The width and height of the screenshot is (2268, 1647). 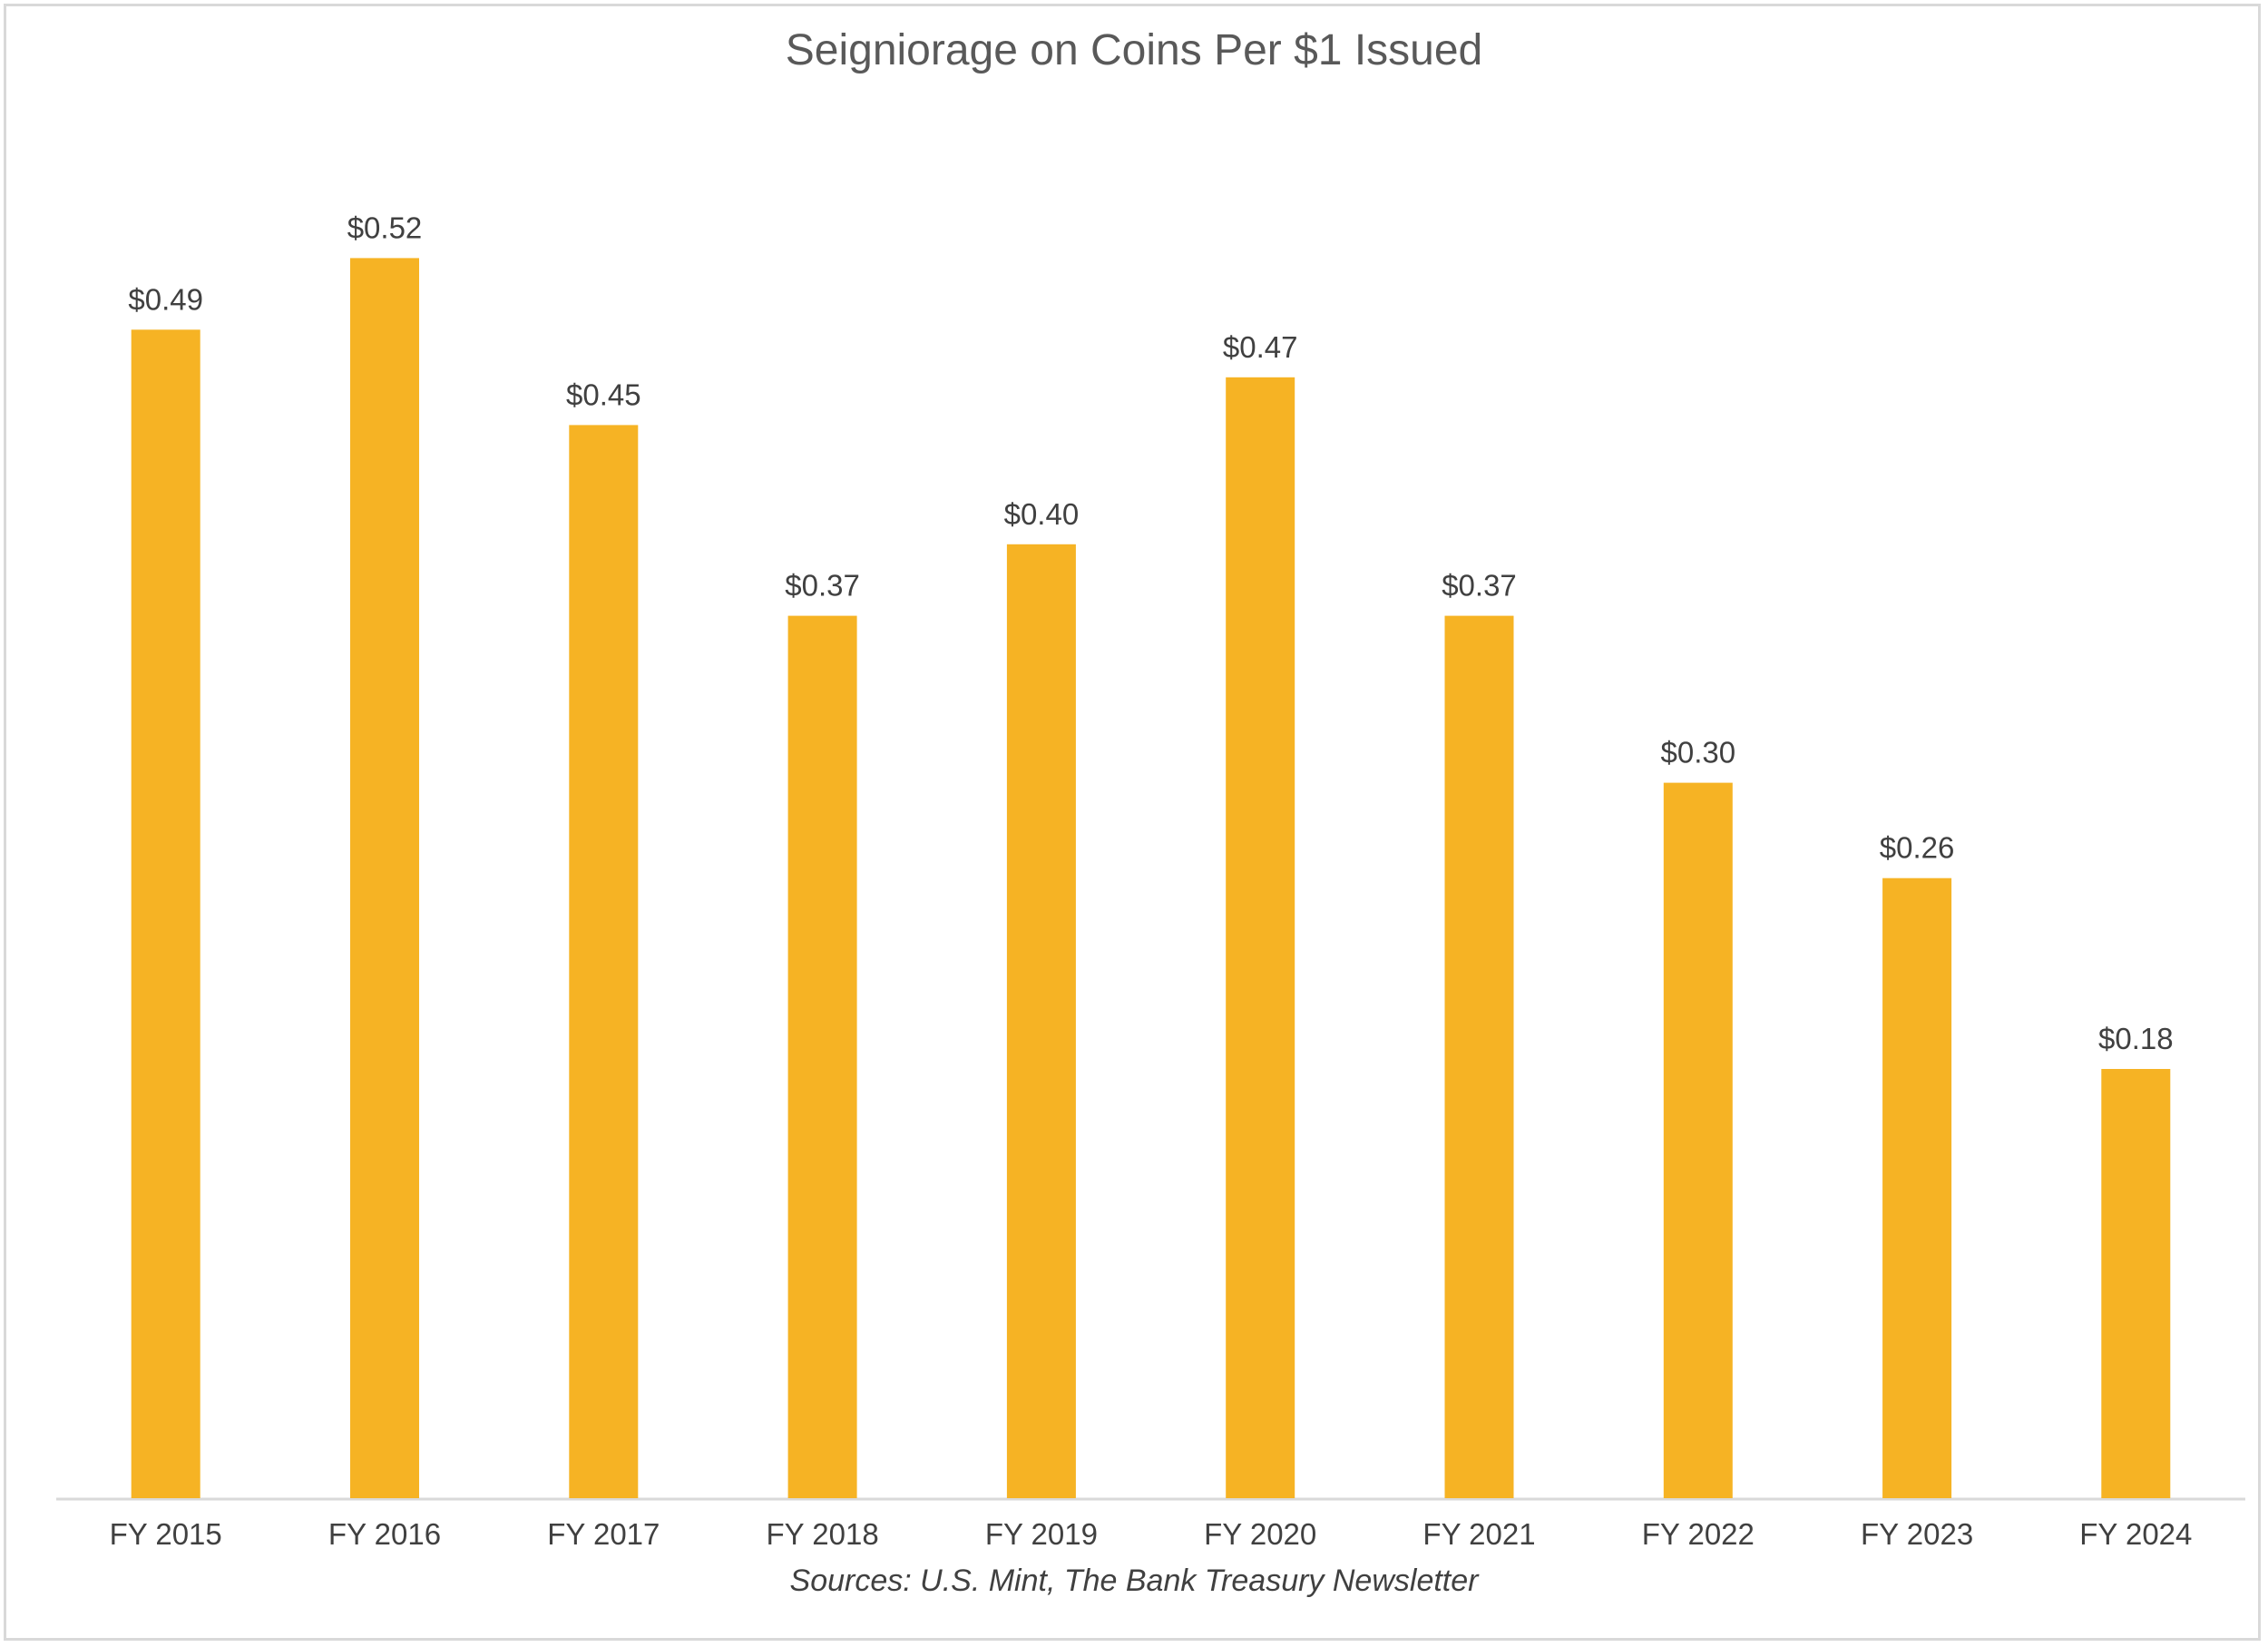 I want to click on bar-fy-2021, so click(x=1479, y=1056).